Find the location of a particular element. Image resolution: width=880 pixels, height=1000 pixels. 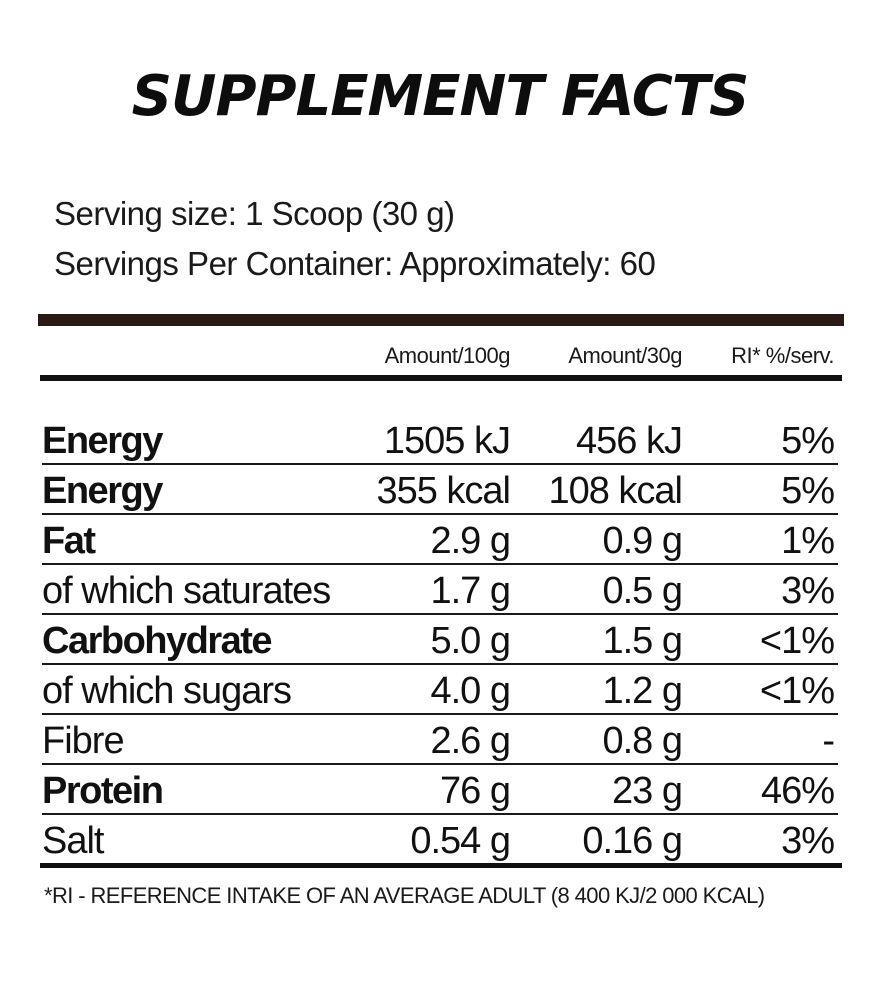

header-rule is located at coordinates (441, 378).